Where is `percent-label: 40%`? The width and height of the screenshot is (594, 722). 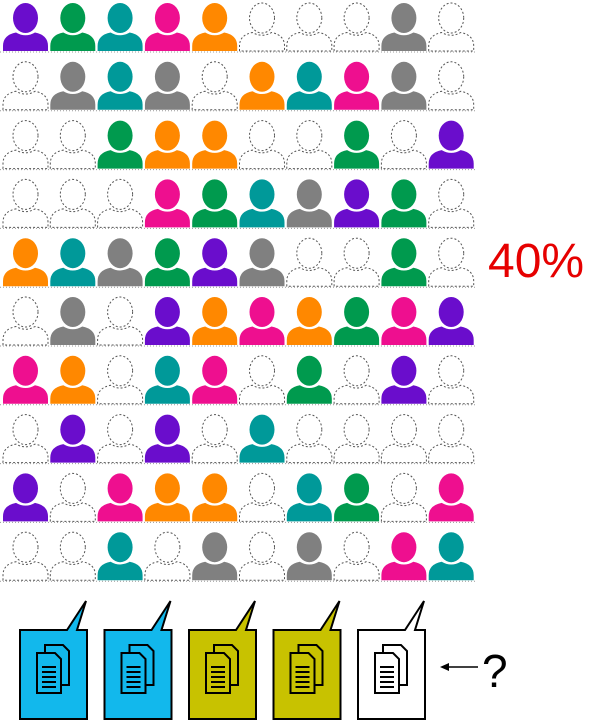
percent-label: 40% is located at coordinates (536, 261).